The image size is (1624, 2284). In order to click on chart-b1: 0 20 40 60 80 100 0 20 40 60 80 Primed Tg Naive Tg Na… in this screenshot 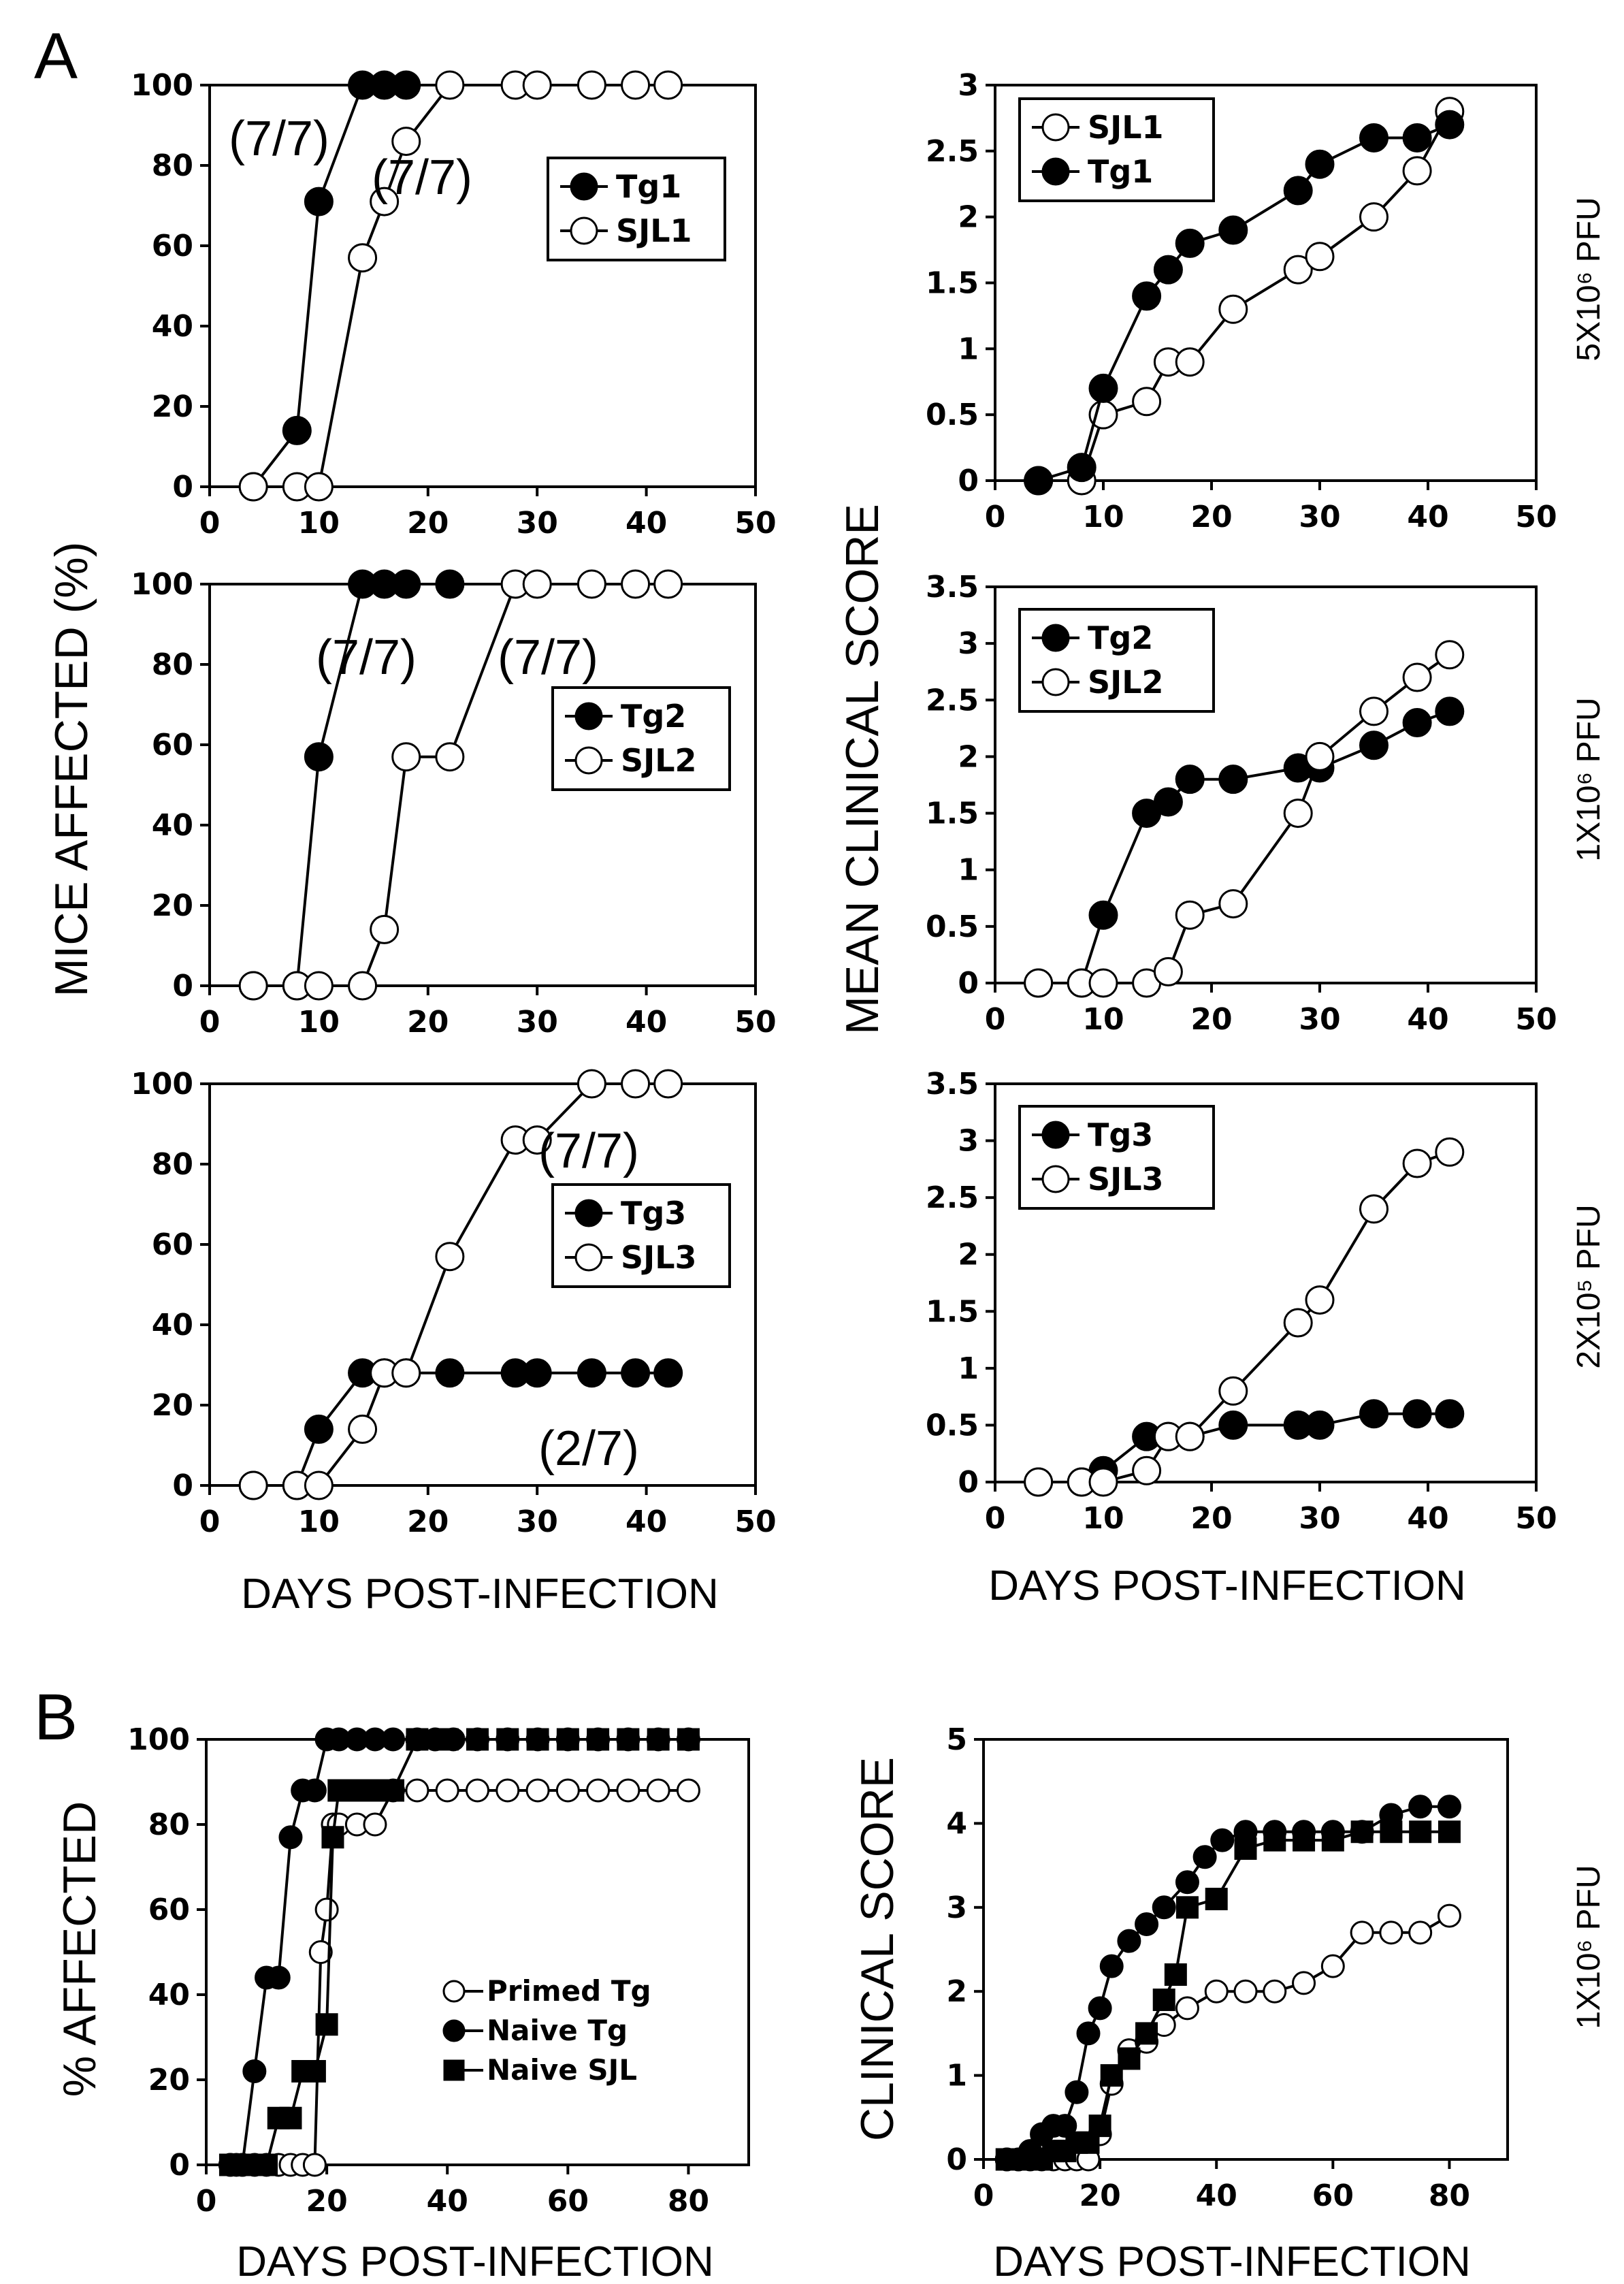, I will do `click(438, 1970)`.